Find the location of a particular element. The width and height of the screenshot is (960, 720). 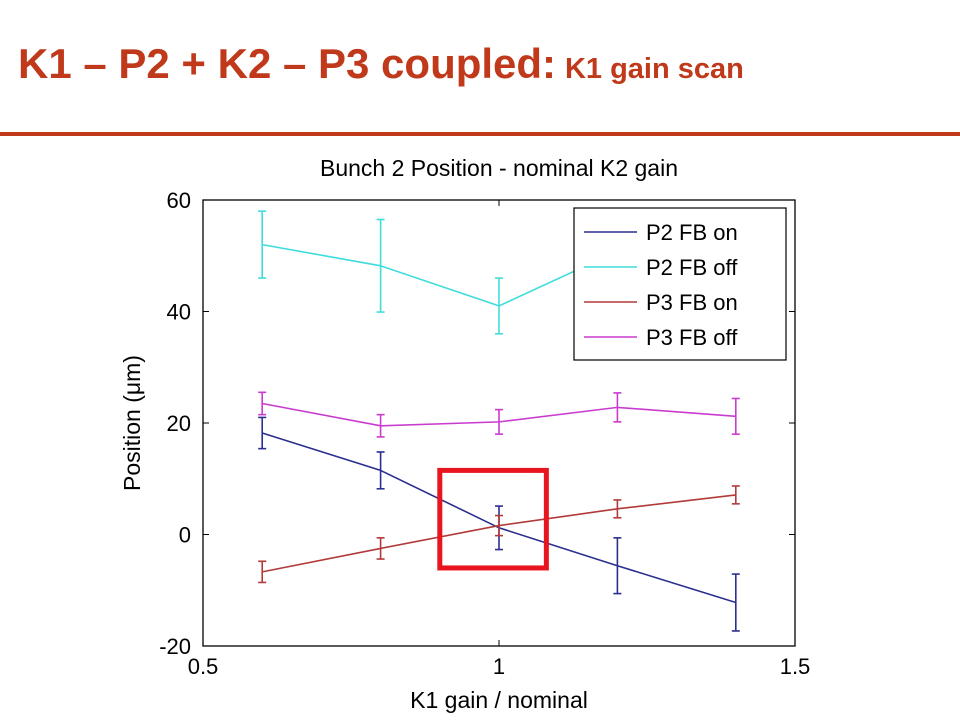

legend-label: P3 FB off is located at coordinates (692, 337).